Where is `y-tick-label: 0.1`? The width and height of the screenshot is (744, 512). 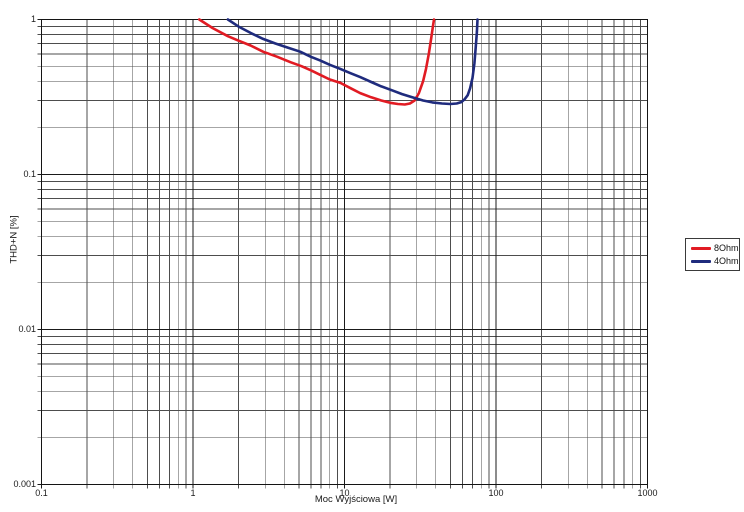 y-tick-label: 0.1 is located at coordinates (29, 174).